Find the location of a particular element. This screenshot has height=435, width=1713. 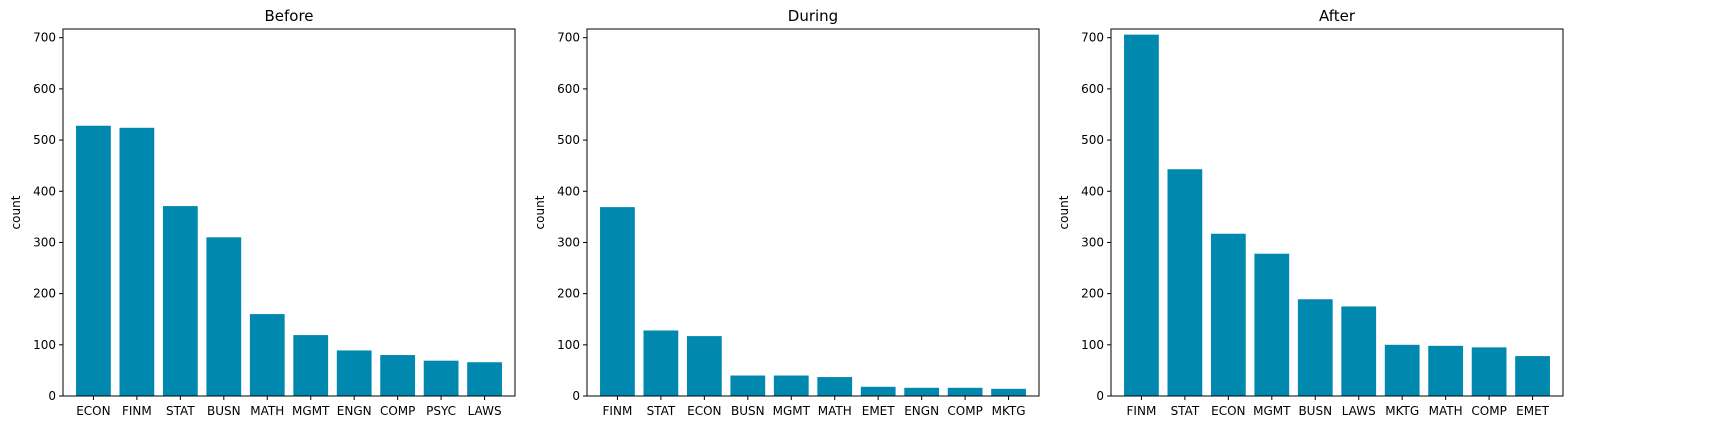

x-tick-label: PSYC is located at coordinates (441, 411).